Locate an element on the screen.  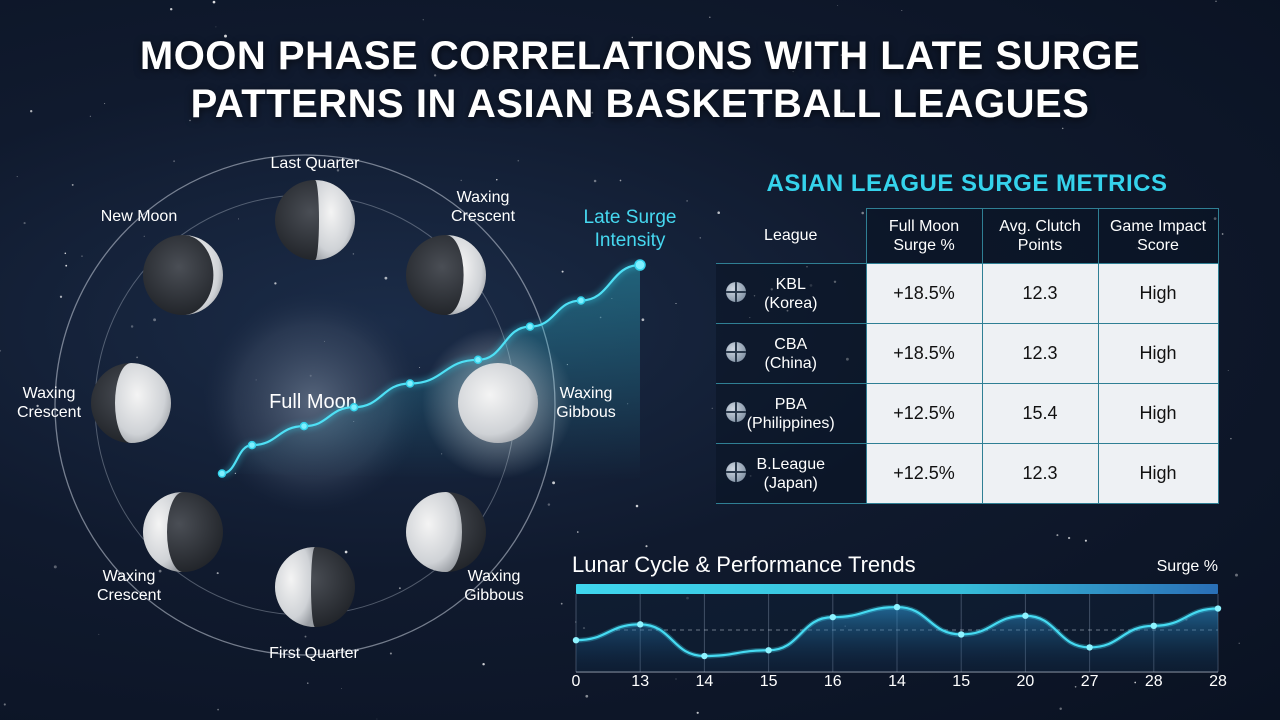
header-full-moon-surge: Full Moon Surge % is located at coordinates (924, 236).